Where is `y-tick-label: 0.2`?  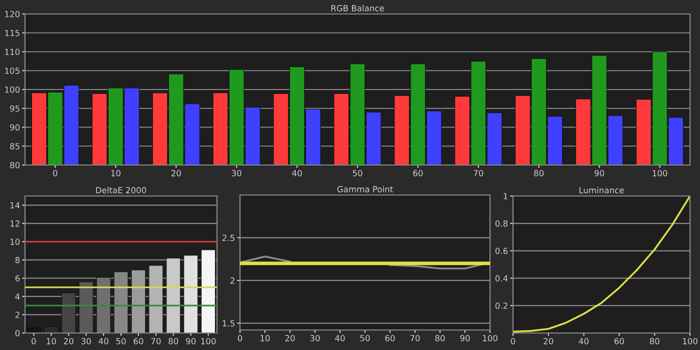
y-tick-label: 0.2 is located at coordinates (501, 305).